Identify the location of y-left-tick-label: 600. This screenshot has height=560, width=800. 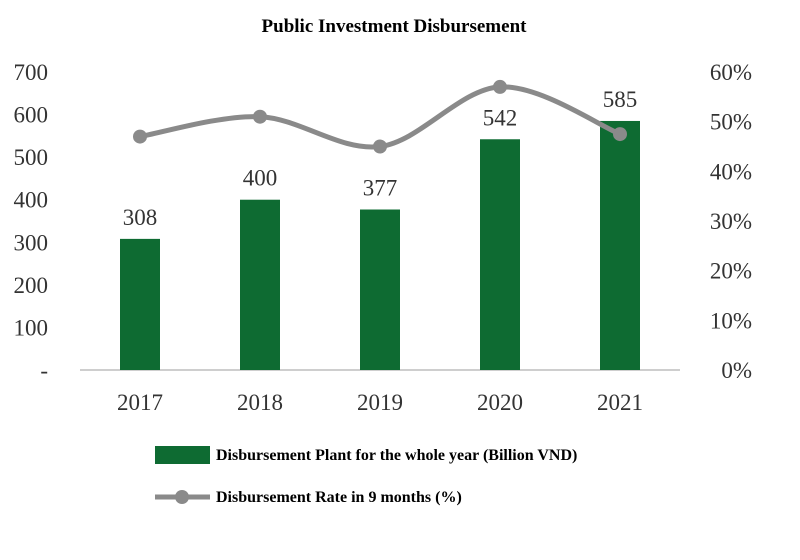
(31, 115).